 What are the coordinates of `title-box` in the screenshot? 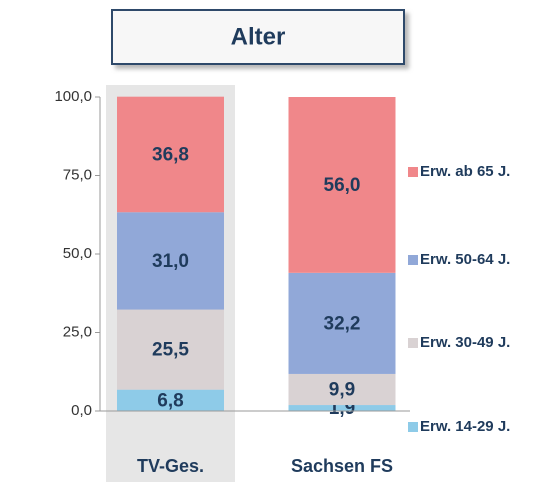 It's located at (258, 37).